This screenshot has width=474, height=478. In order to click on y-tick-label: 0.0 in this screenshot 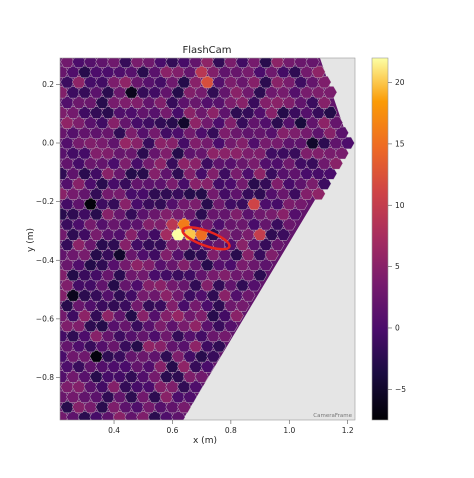, I will do `click(48, 143)`.